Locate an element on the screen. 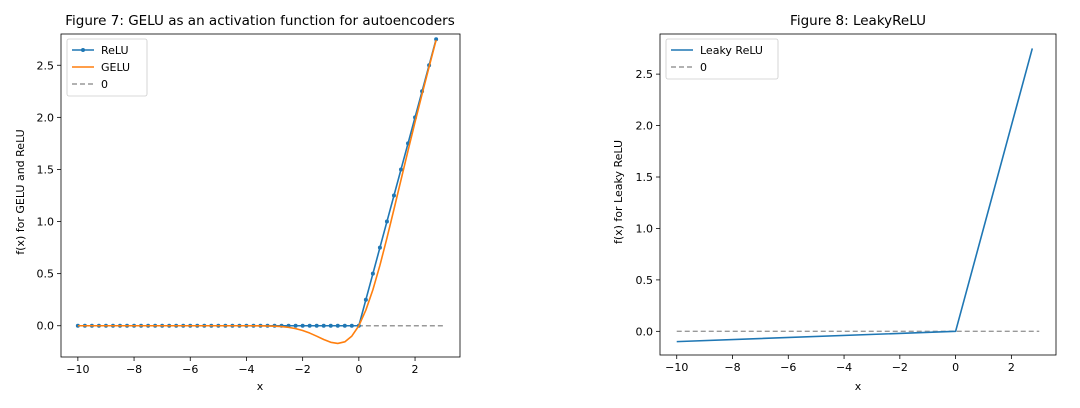 The height and width of the screenshot is (408, 1080). chart-title: Figure 8: LeakyReLU is located at coordinates (858, 21).